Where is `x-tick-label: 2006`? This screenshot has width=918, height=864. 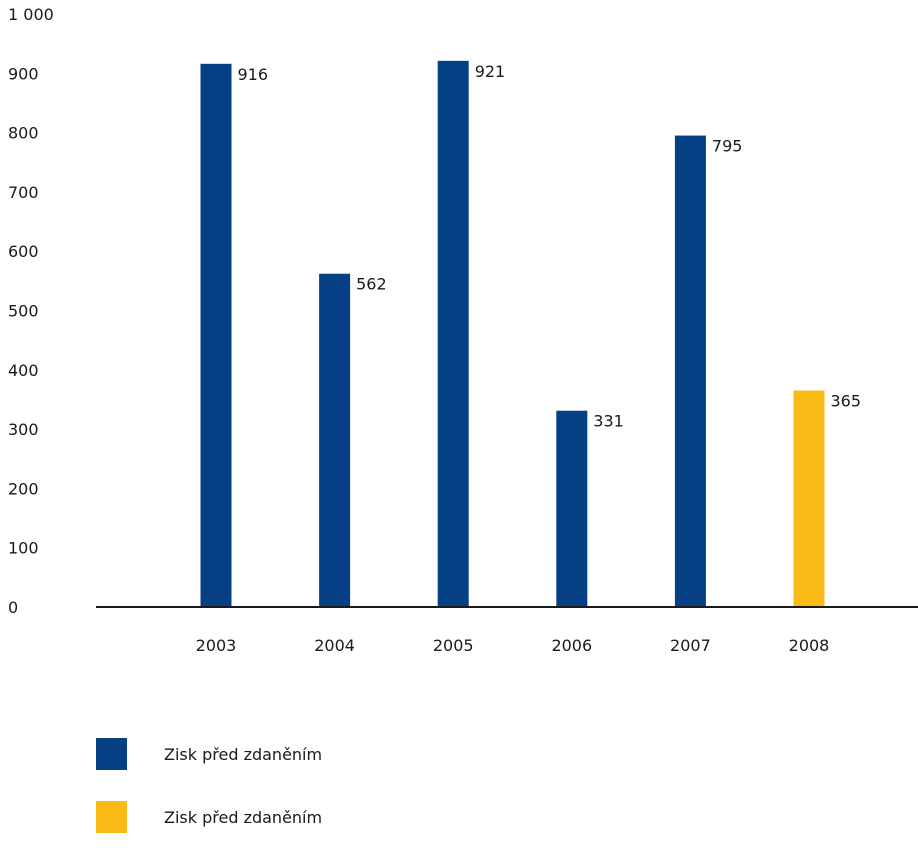 x-tick-label: 2006 is located at coordinates (571, 645).